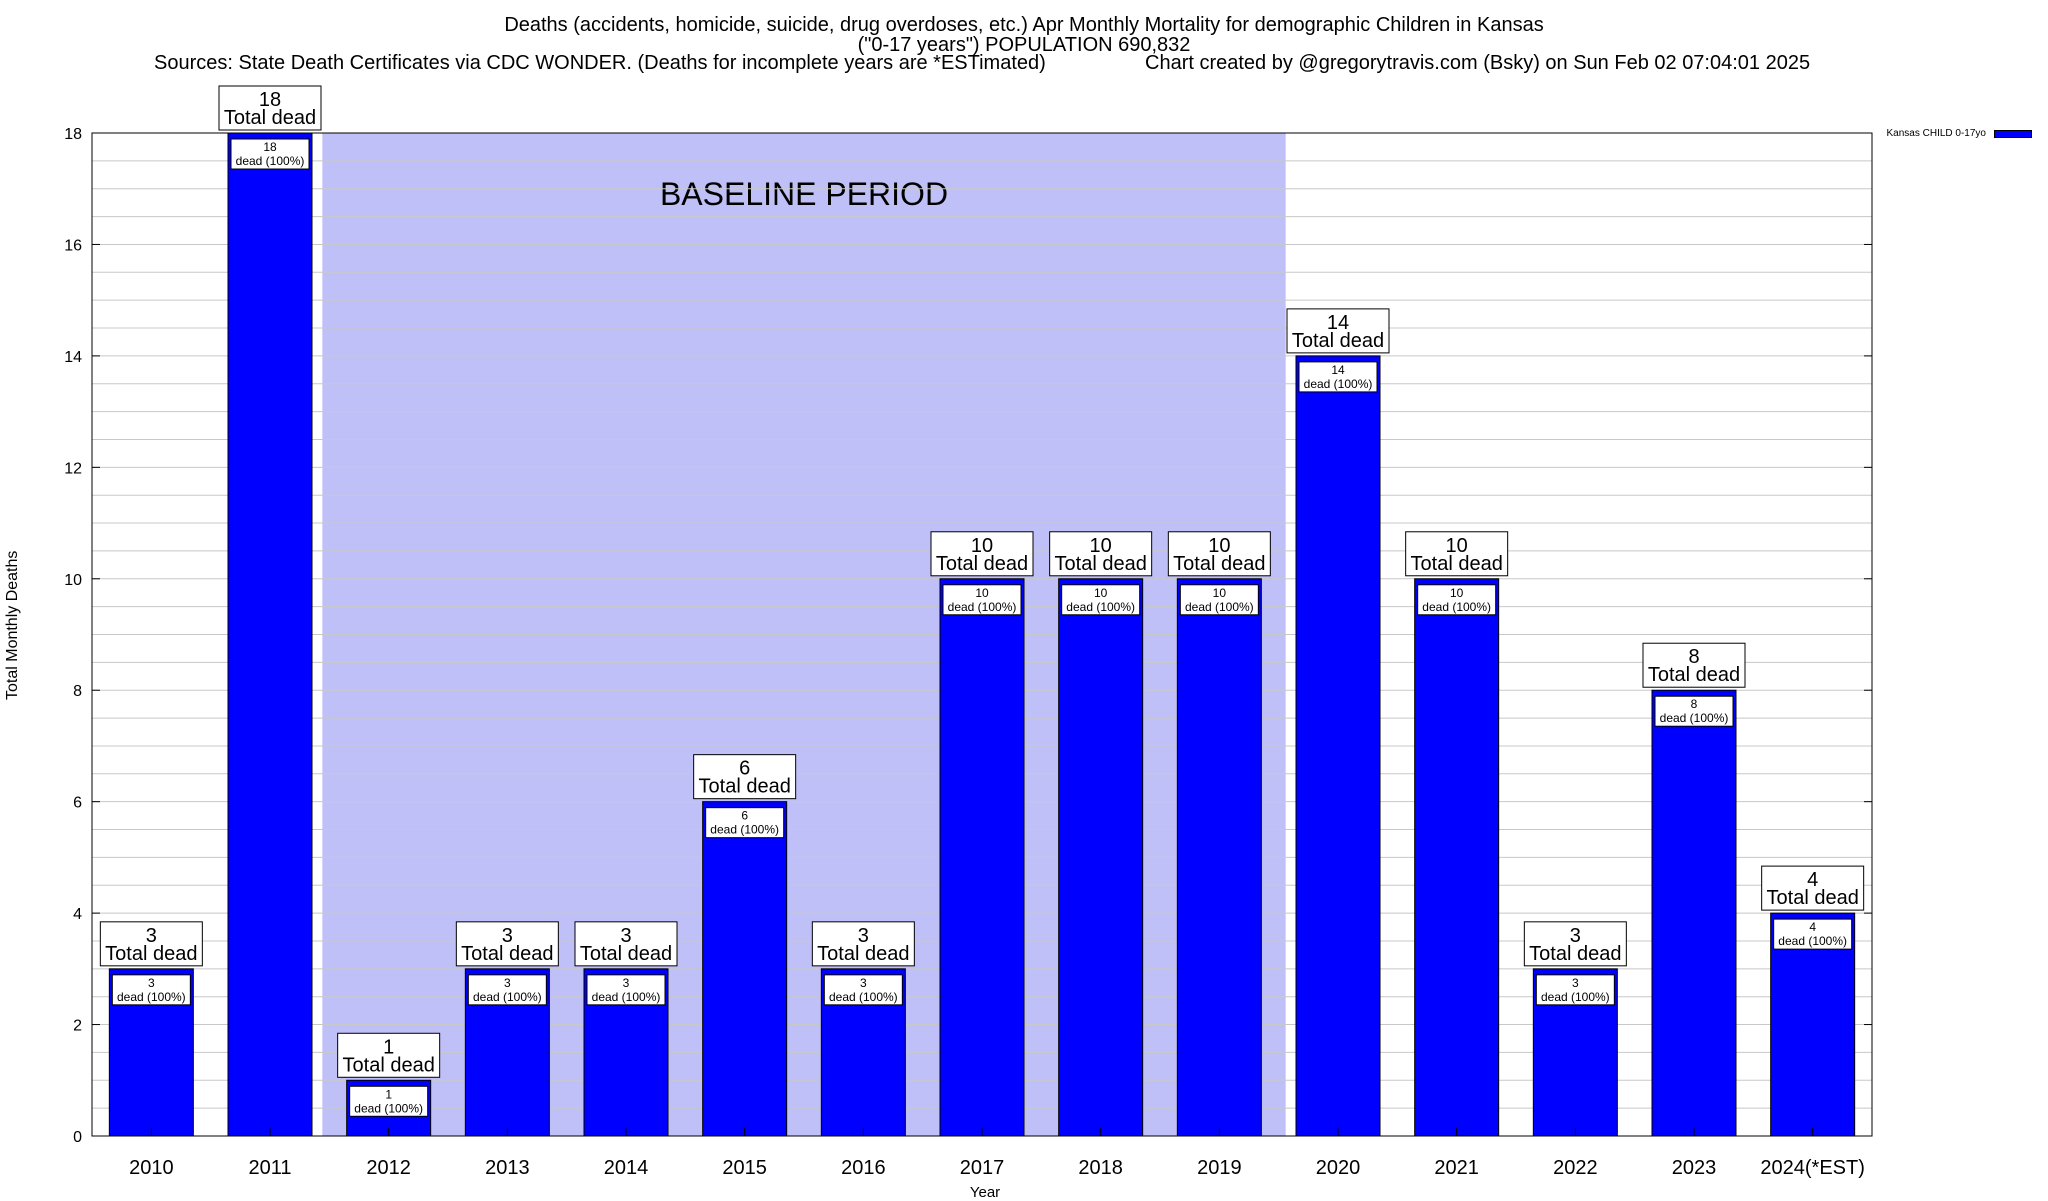  I want to click on y-tick-label: 10, so click(73, 580).